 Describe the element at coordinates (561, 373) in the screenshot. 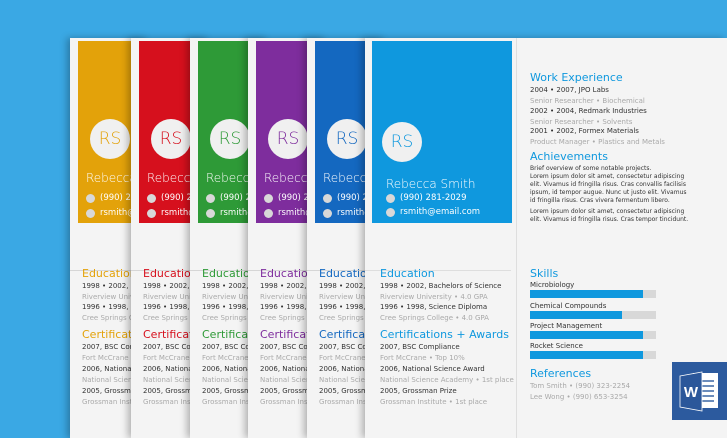

I see `references-heading: References` at that location.